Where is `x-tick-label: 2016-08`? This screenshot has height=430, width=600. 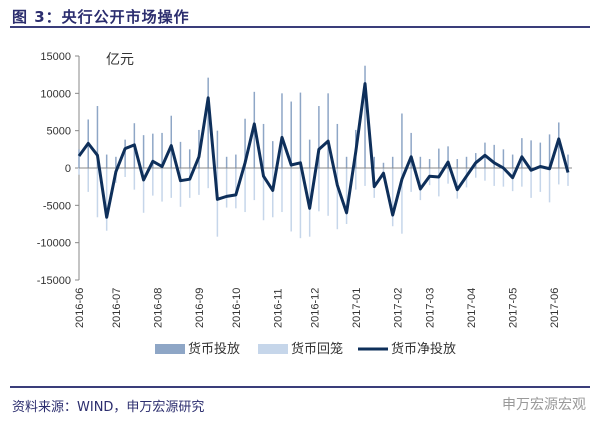
x-tick-label: 2016-08 is located at coordinates (158, 308).